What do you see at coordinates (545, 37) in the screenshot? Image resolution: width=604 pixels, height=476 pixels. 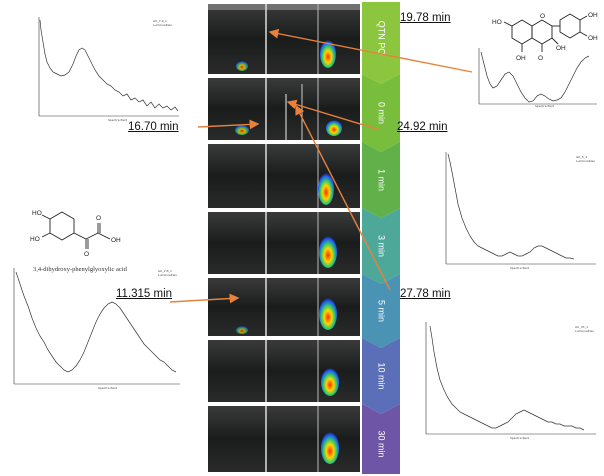 I see `quercetin-structure: HO OH O OH OH OH O` at bounding box center [545, 37].